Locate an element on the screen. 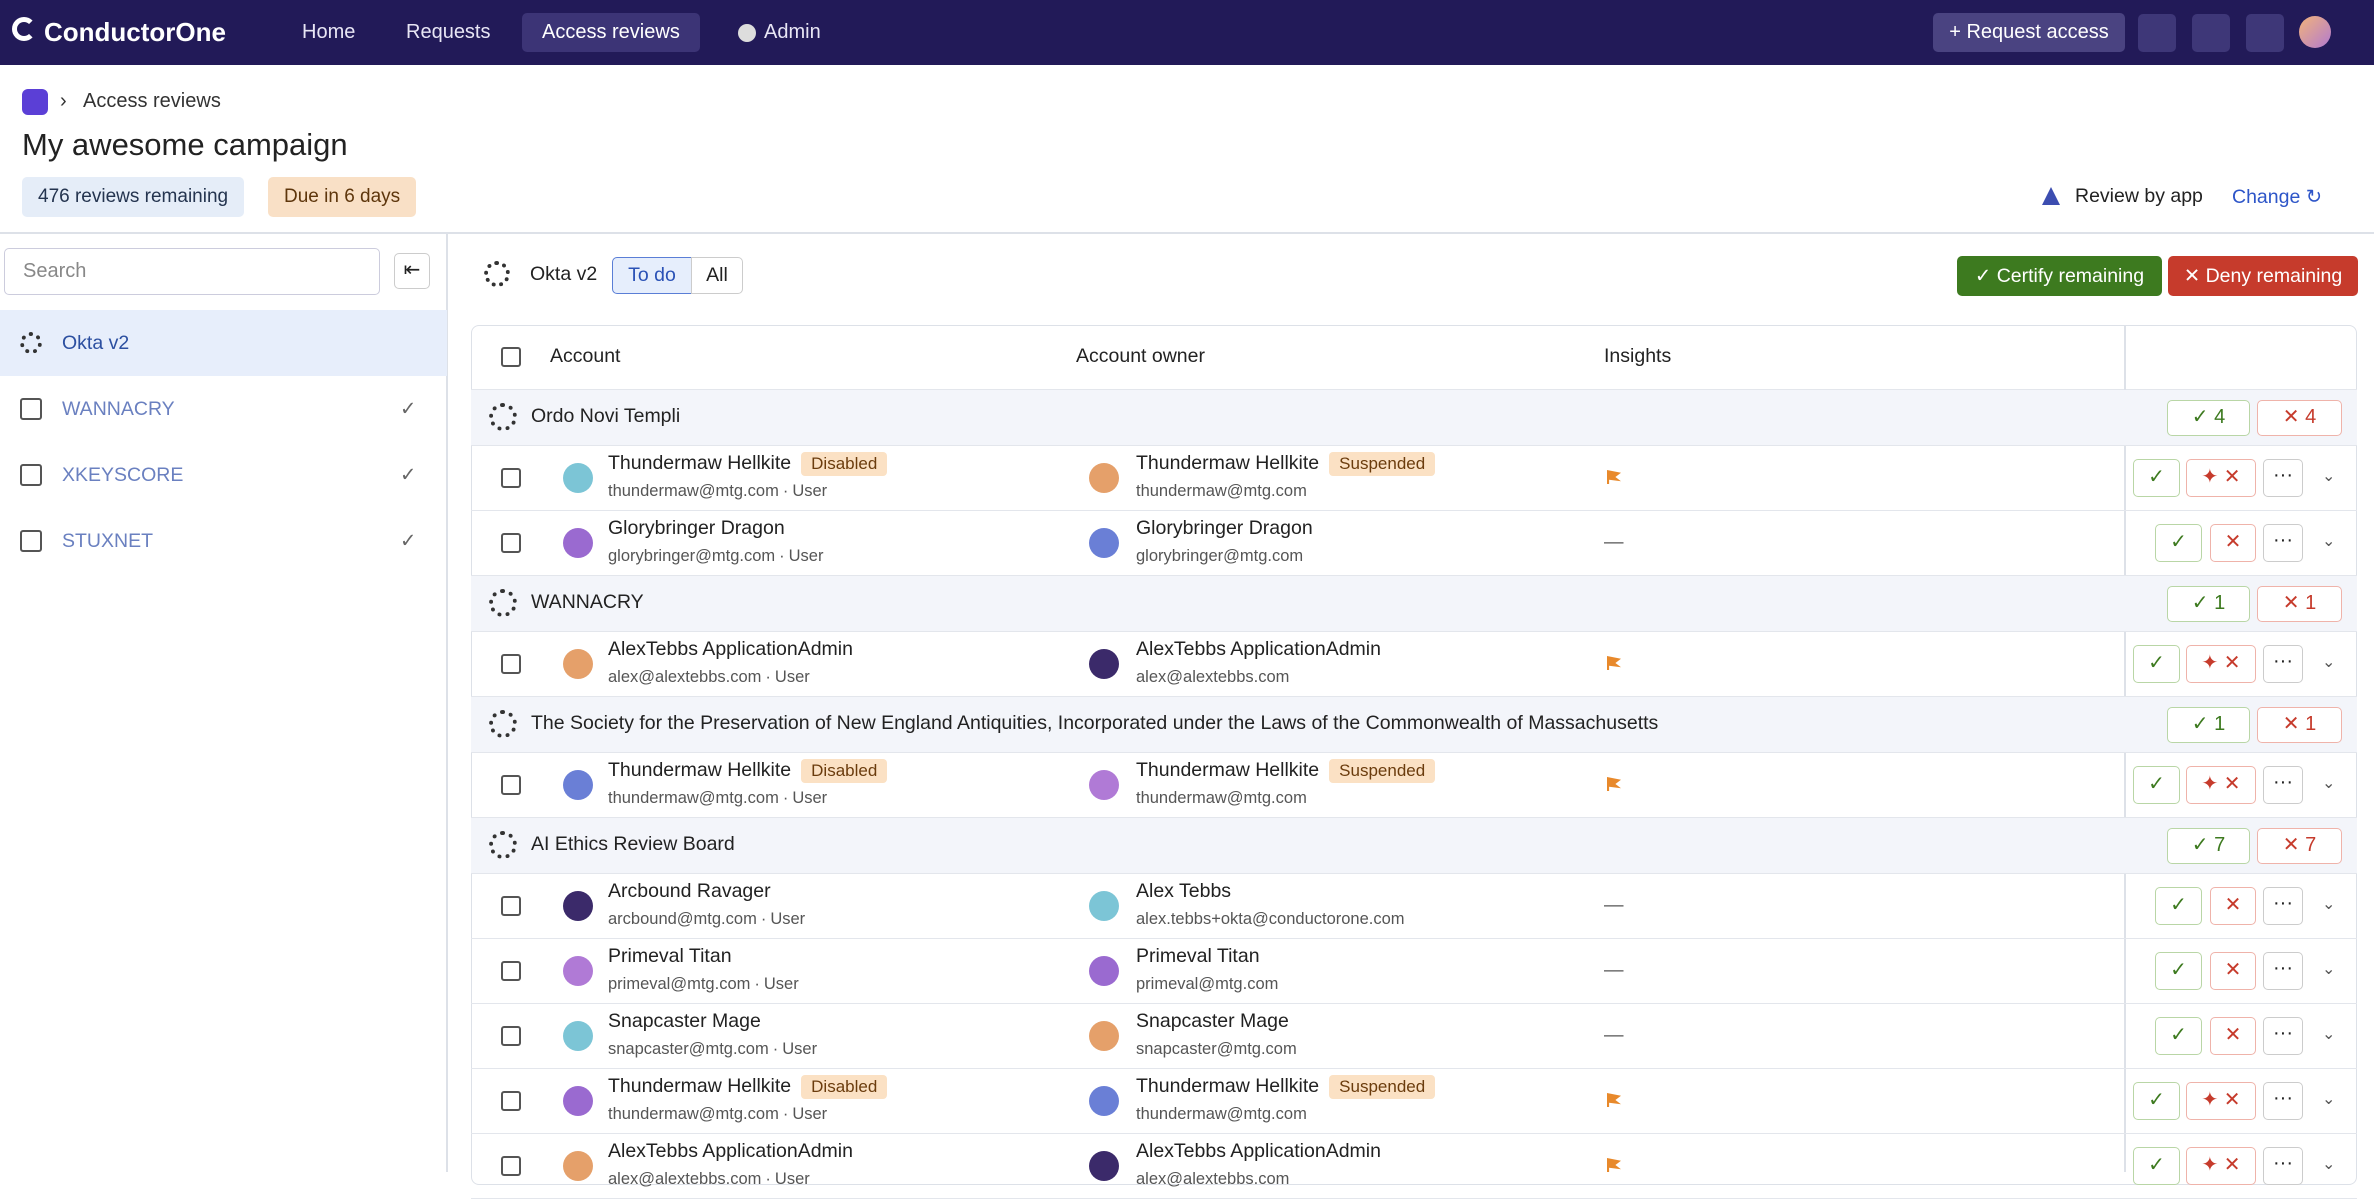 Image resolution: width=2374 pixels, height=1199 pixels. download-button is located at coordinates (2211, 33).